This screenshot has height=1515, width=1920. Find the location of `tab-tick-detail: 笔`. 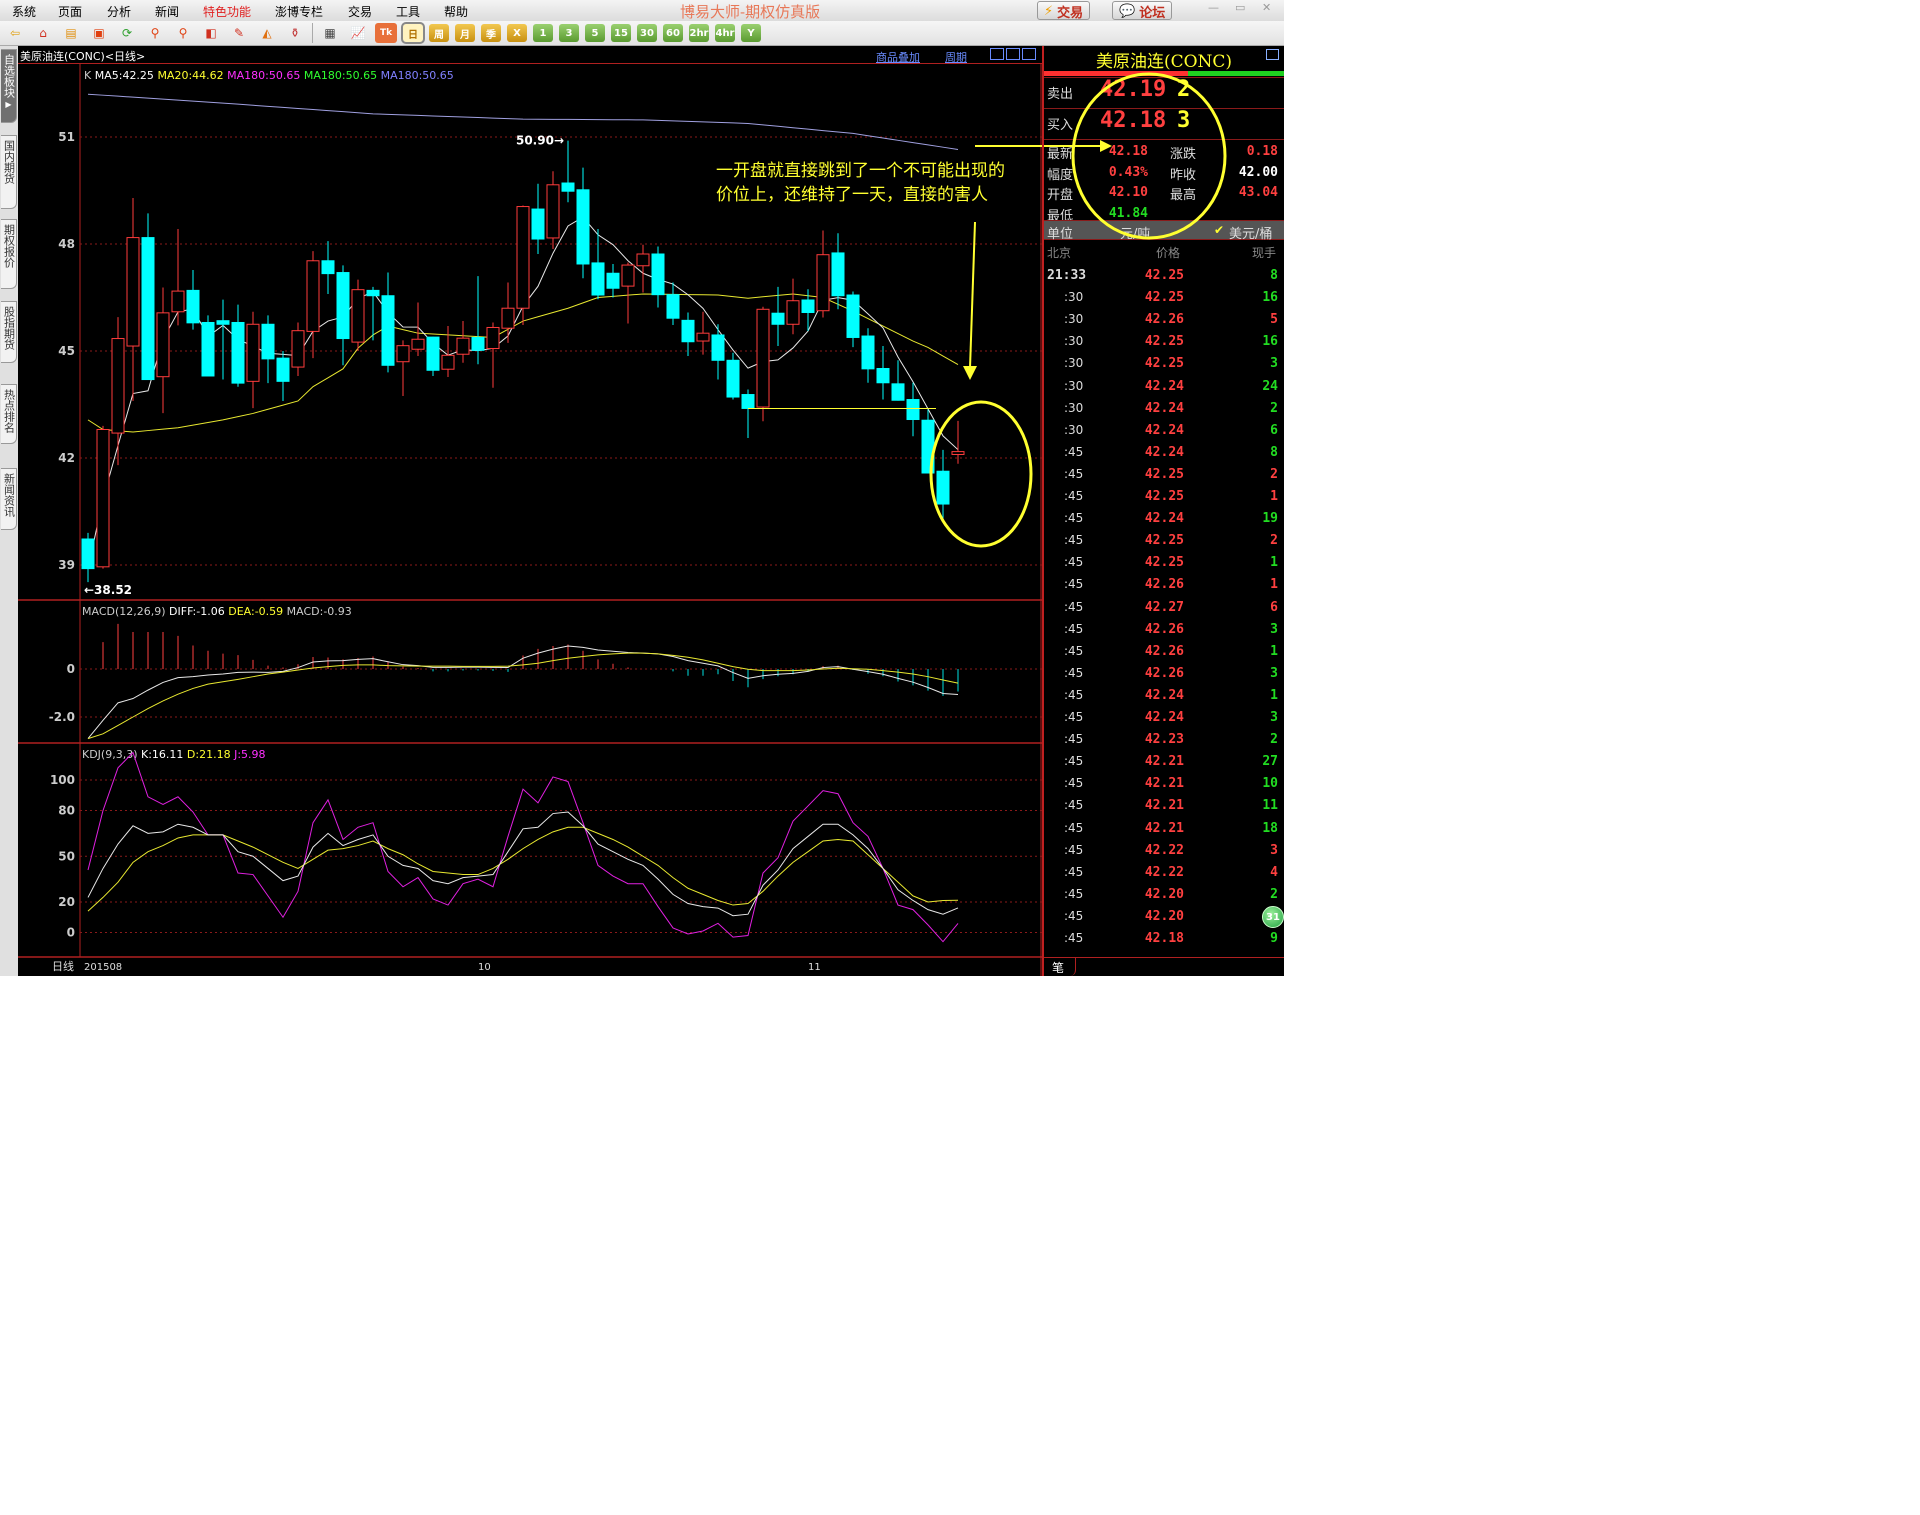

tab-tick-detail: 笔 is located at coordinates (1060, 966).